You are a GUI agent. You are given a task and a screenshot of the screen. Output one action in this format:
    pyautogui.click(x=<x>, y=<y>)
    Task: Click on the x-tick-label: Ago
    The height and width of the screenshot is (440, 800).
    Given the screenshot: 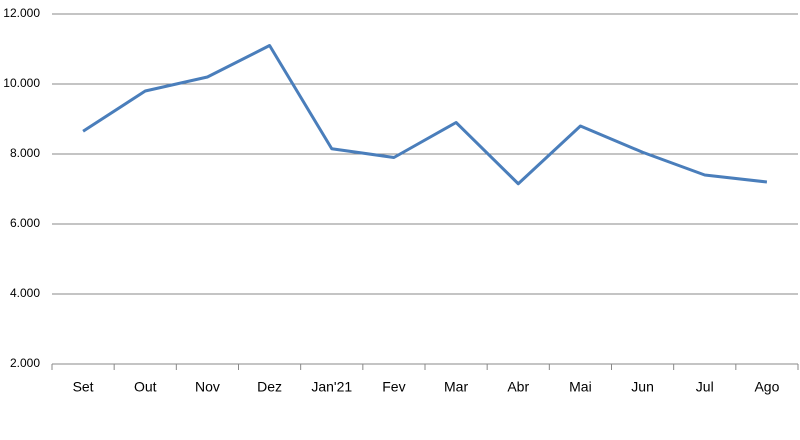 What is the action you would take?
    pyautogui.click(x=766, y=387)
    